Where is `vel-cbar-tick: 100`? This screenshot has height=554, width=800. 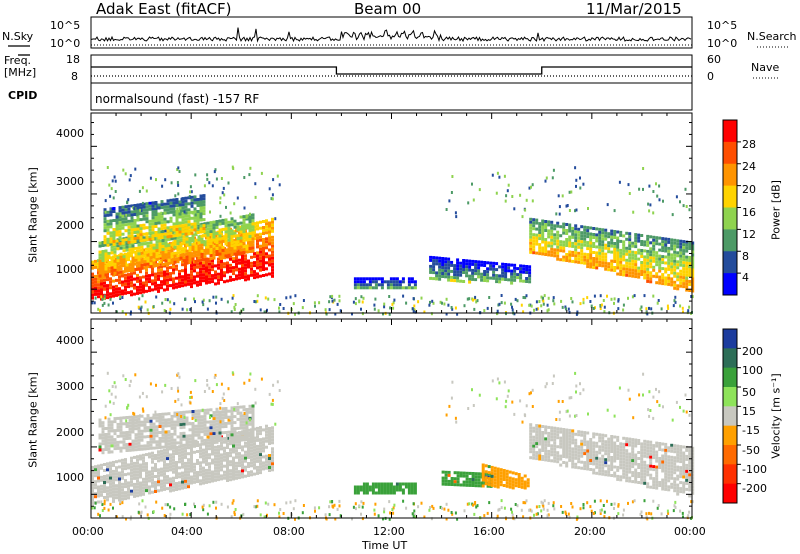 vel-cbar-tick: 100 is located at coordinates (752, 370).